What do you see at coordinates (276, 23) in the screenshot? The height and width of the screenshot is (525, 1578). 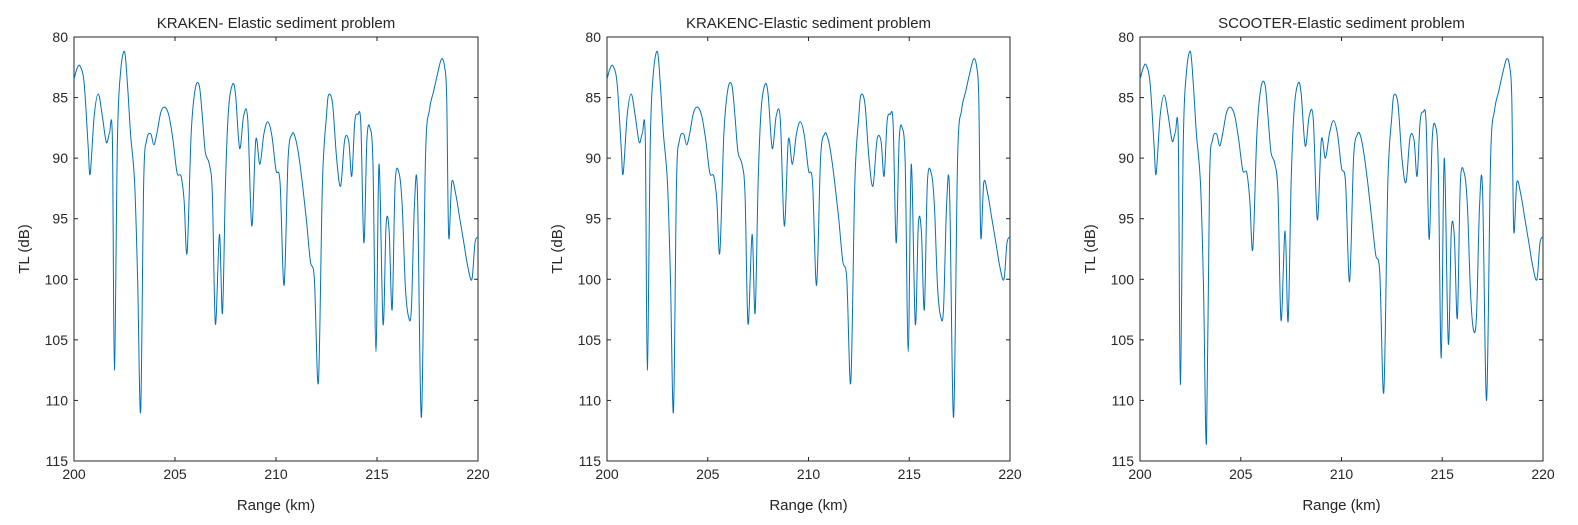 I see `chart-title: KRAKEN- Elastic sediment problem` at bounding box center [276, 23].